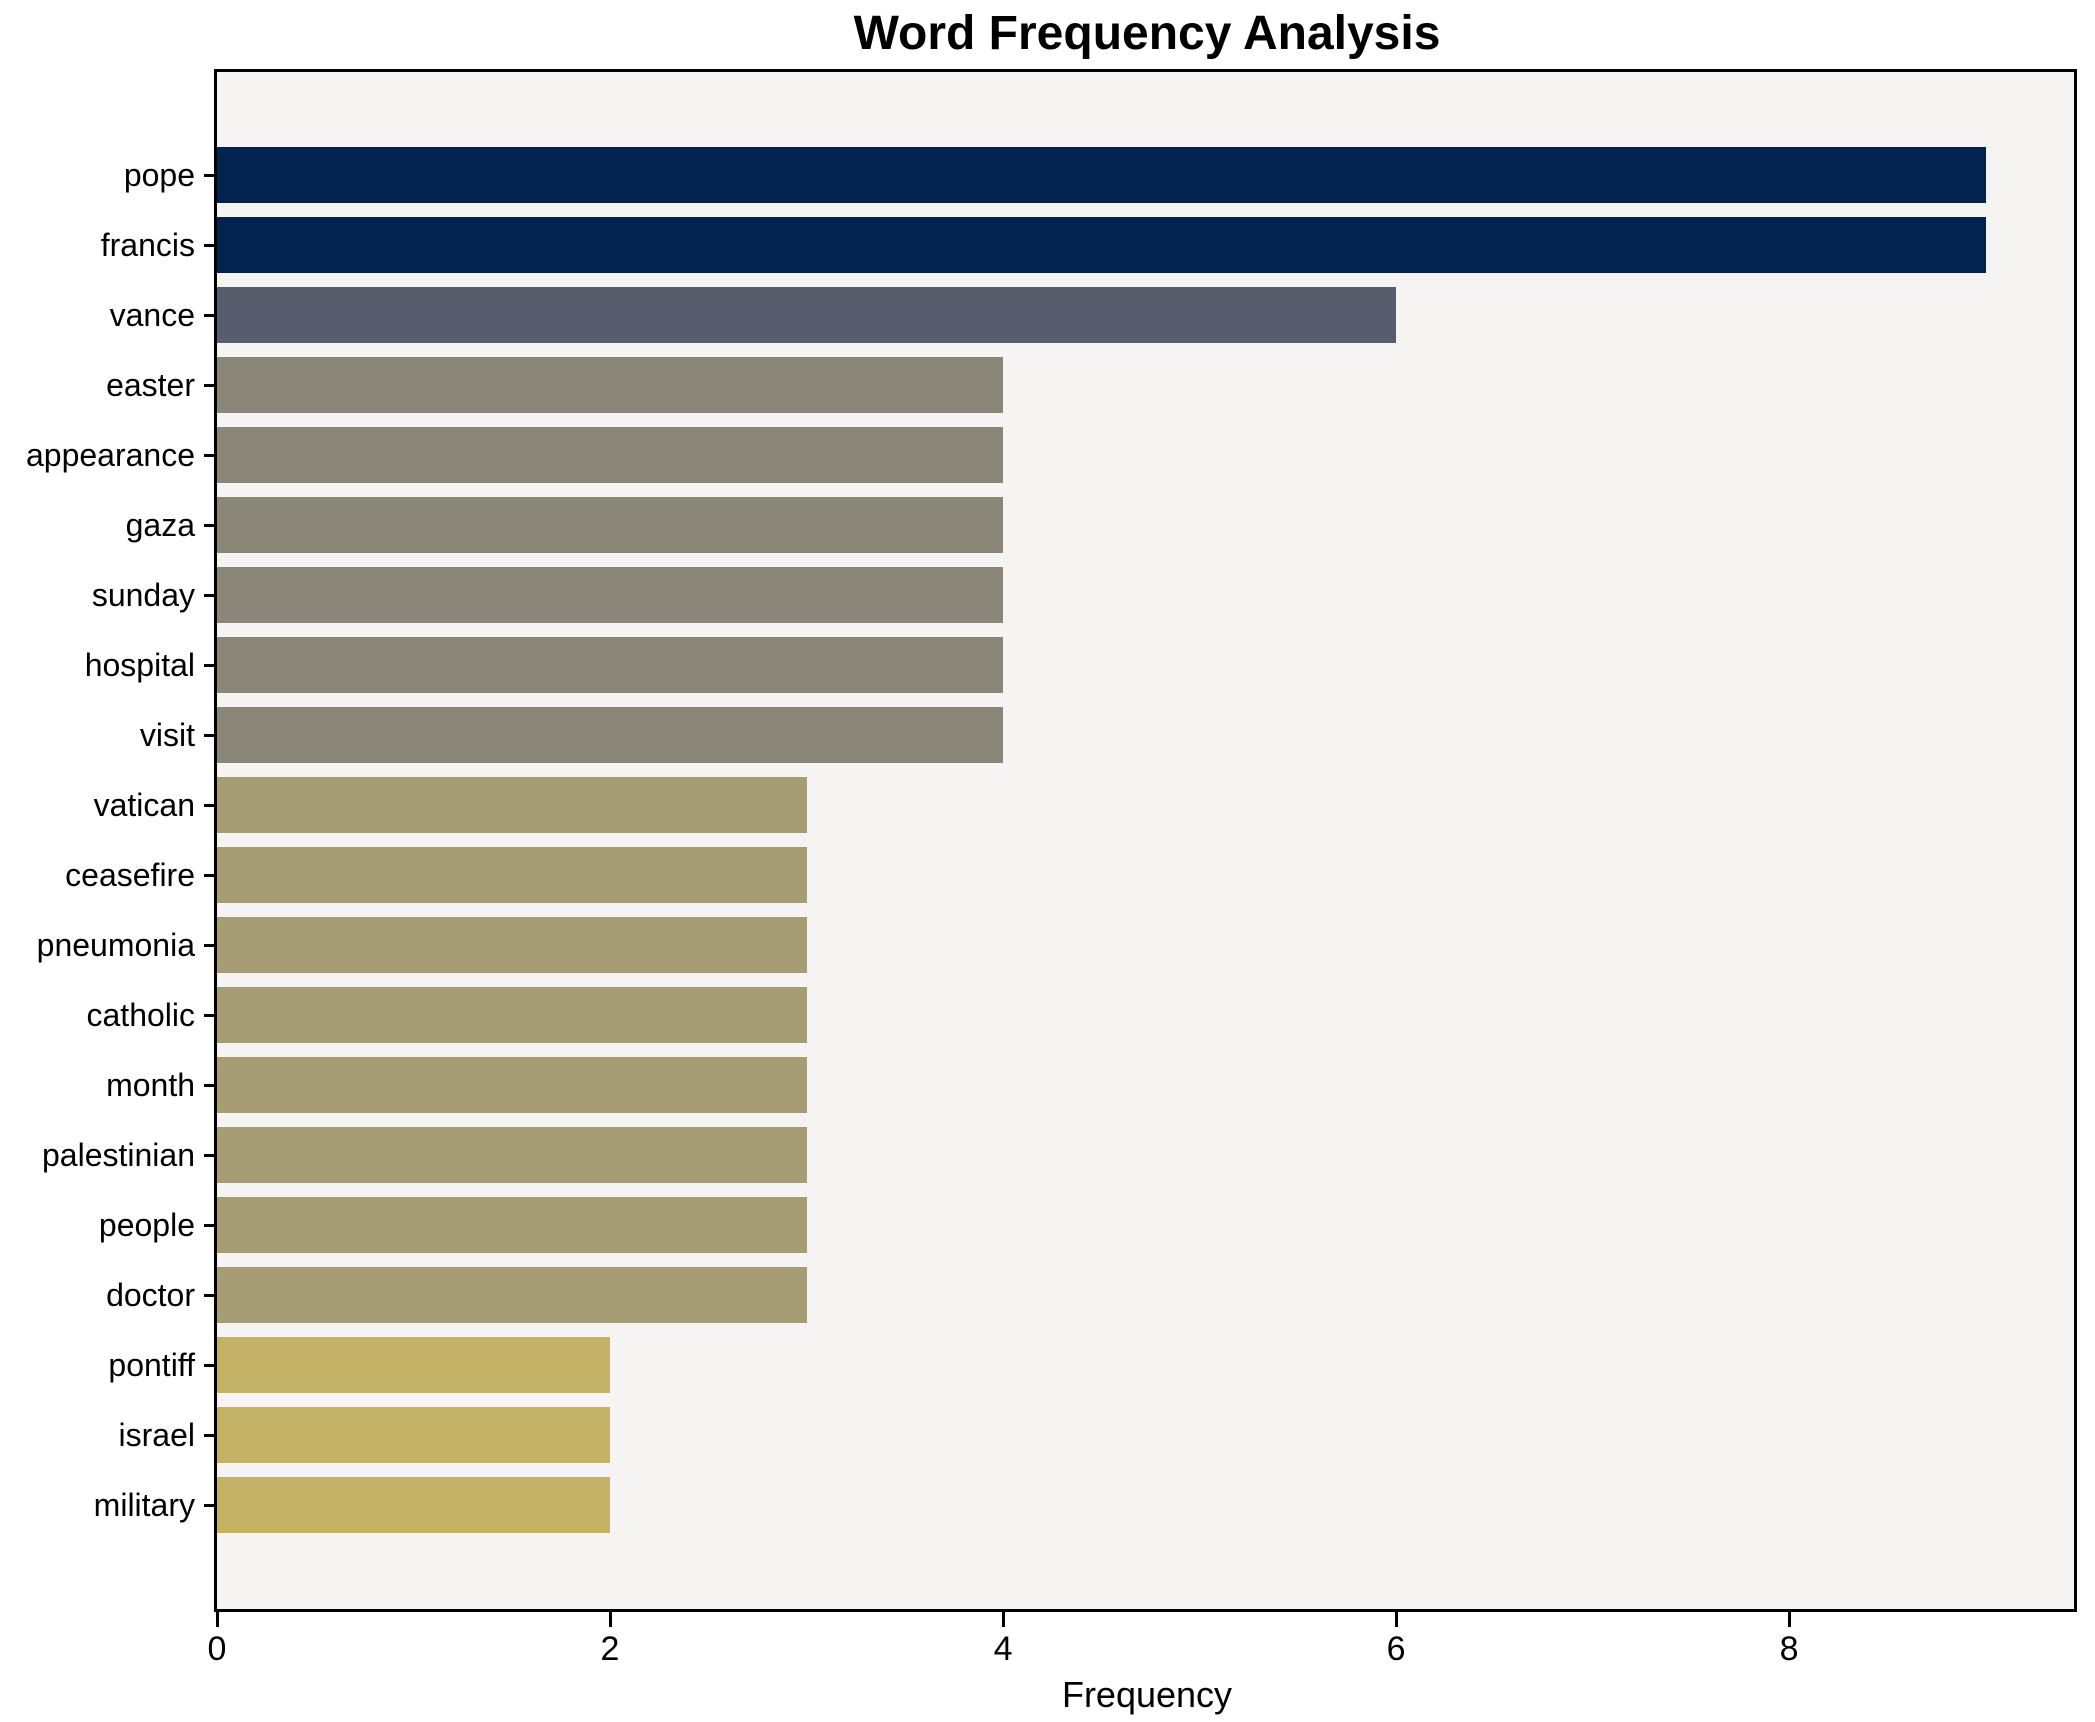 The height and width of the screenshot is (1722, 2095). What do you see at coordinates (610, 385) in the screenshot?
I see `bar-easter` at bounding box center [610, 385].